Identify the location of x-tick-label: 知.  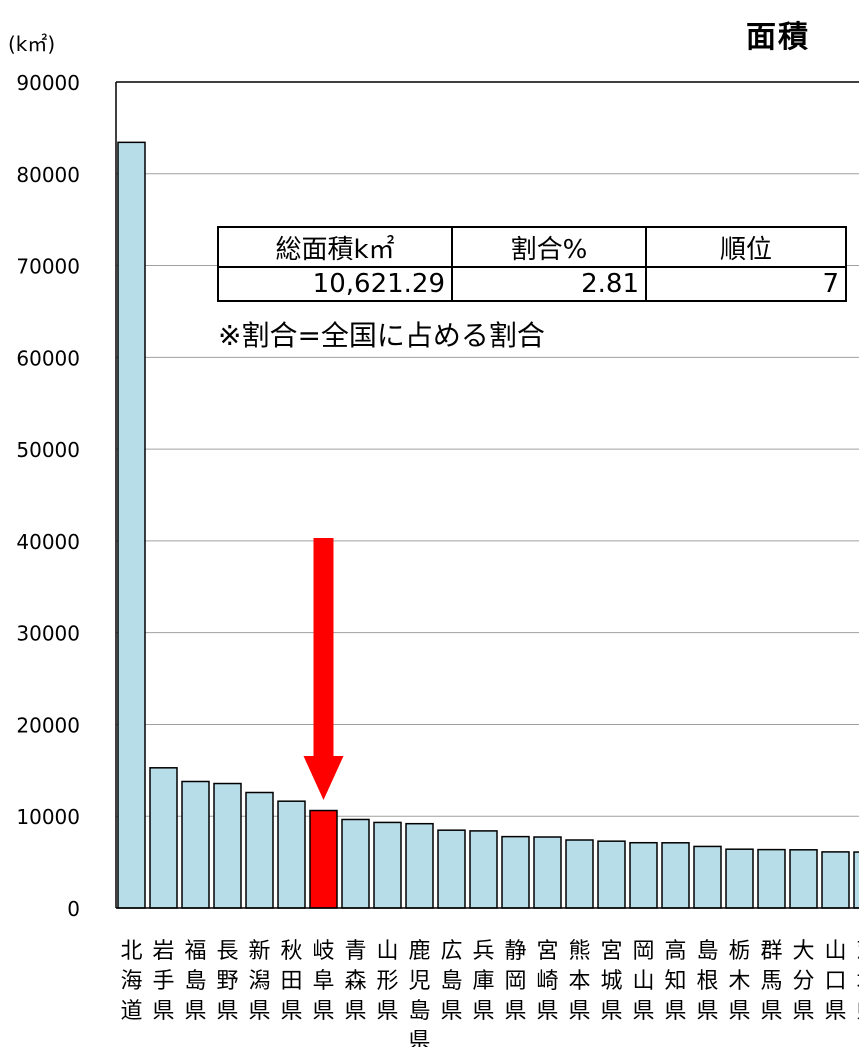
(675, 981).